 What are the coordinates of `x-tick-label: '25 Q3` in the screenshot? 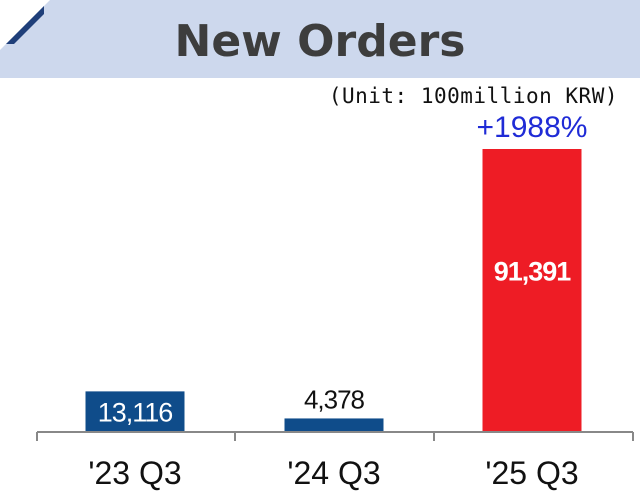 It's located at (531, 473).